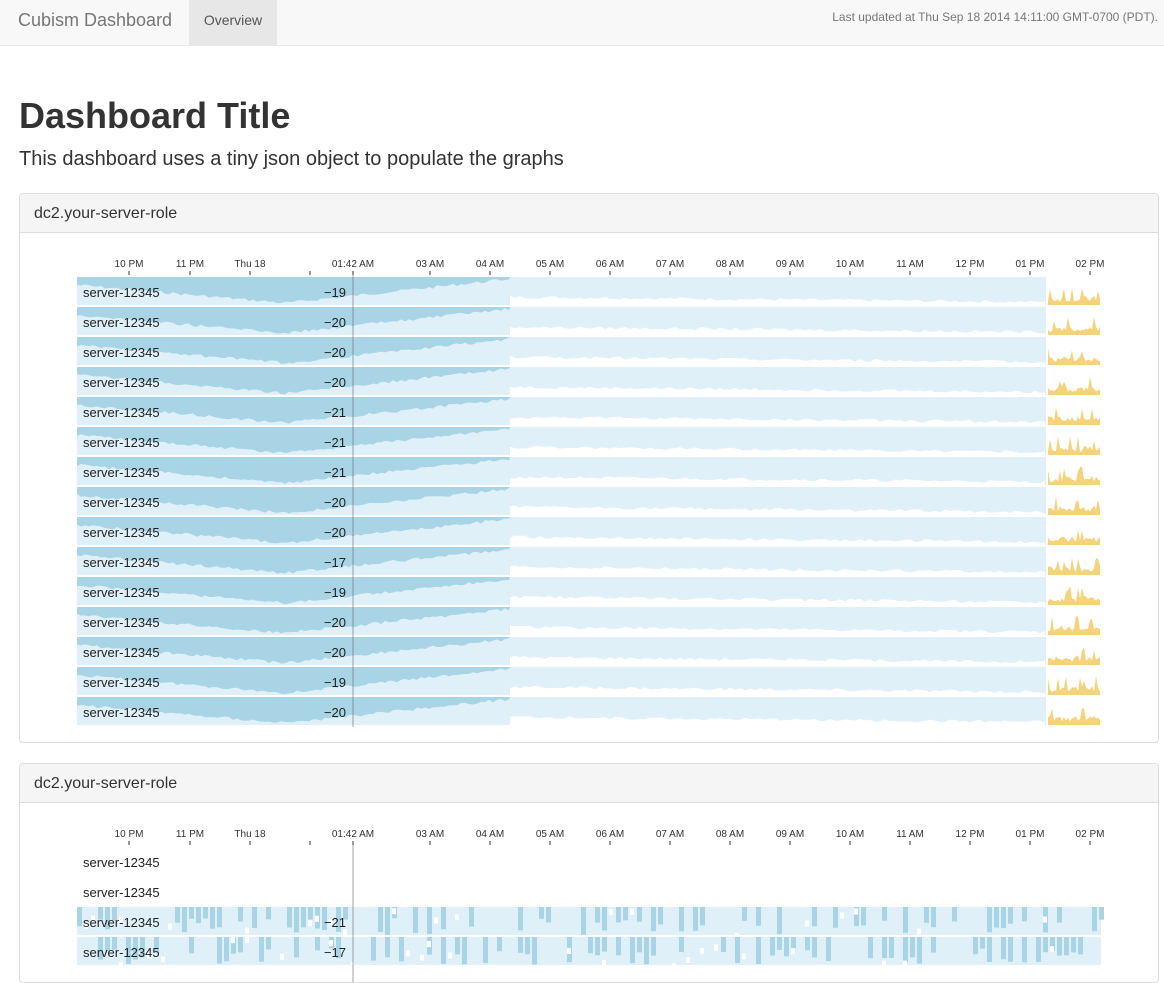  Describe the element at coordinates (589, 681) in the screenshot. I see `horizon-row: server-12345 −19` at that location.